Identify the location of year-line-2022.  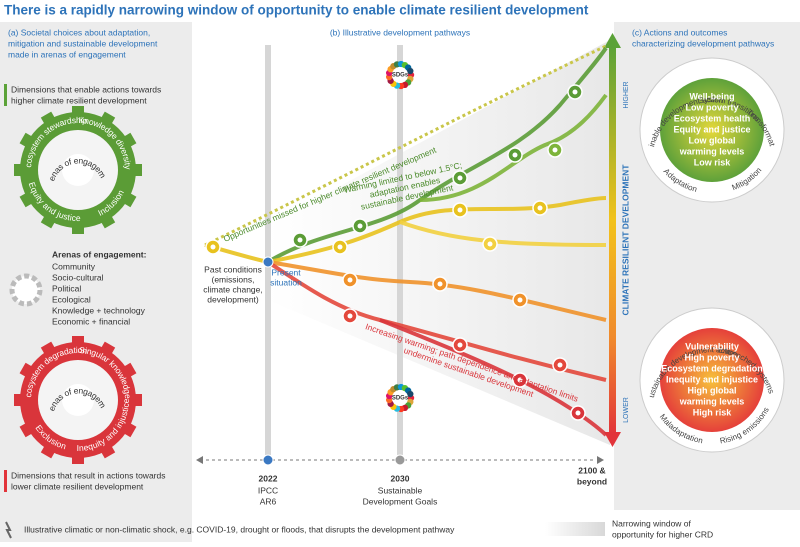
(268, 250).